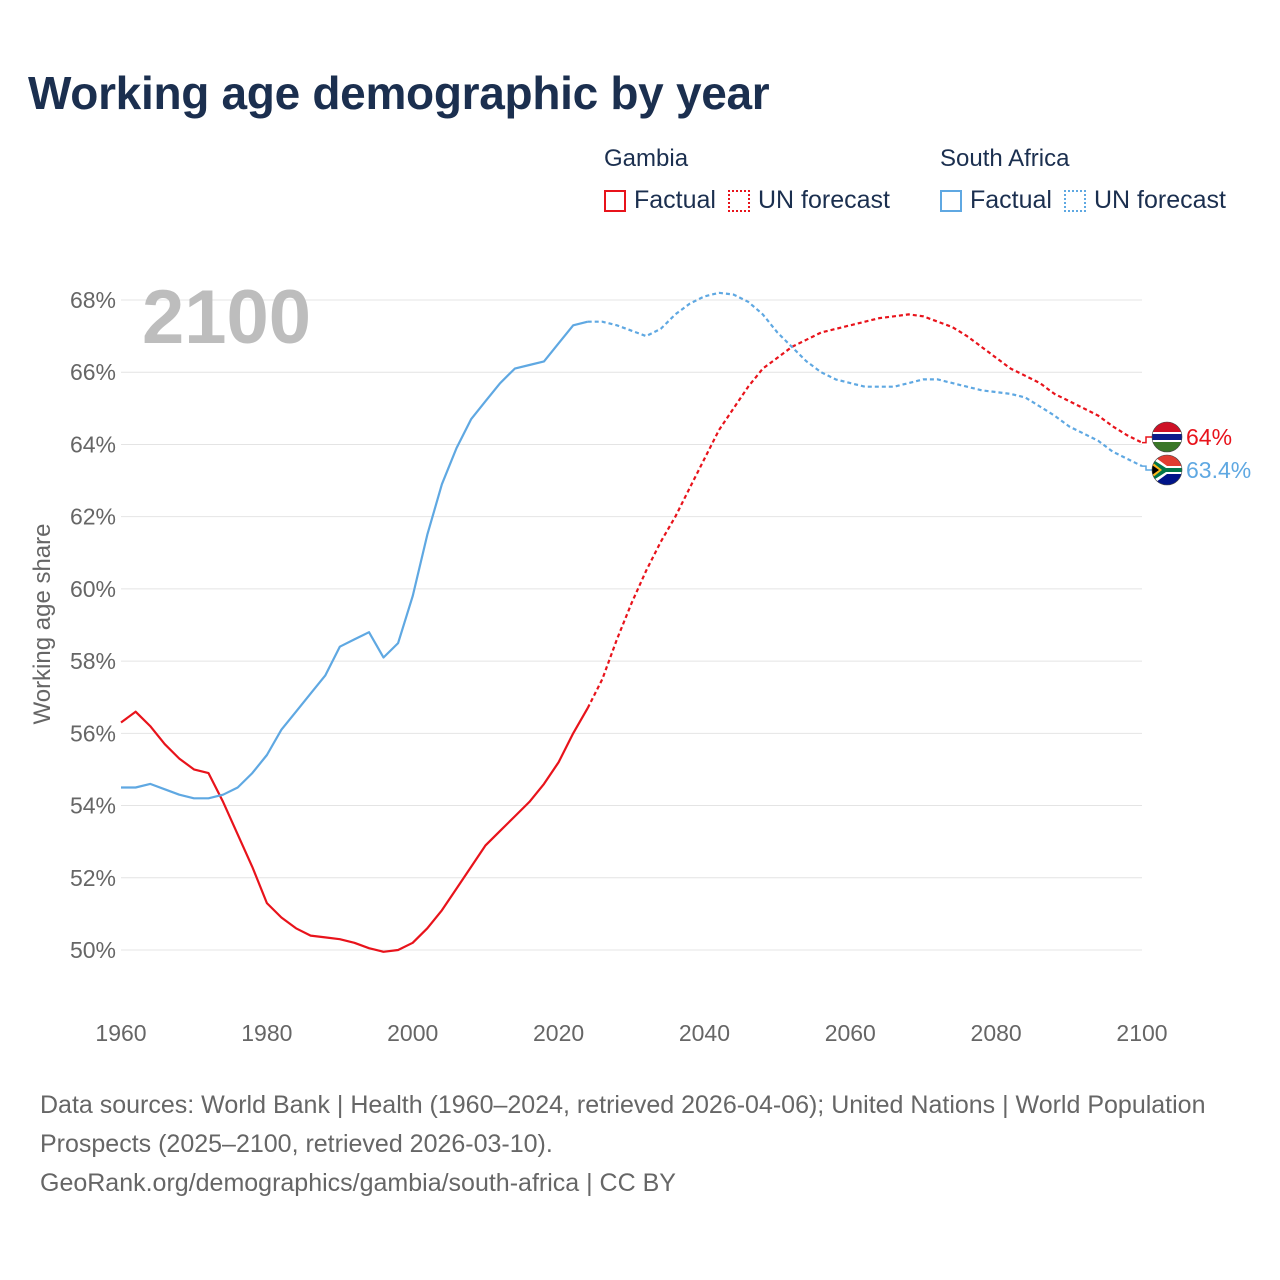 This screenshot has width=1280, height=1280. What do you see at coordinates (1147, 468) in the screenshot?
I see `south-africa-end-connector` at bounding box center [1147, 468].